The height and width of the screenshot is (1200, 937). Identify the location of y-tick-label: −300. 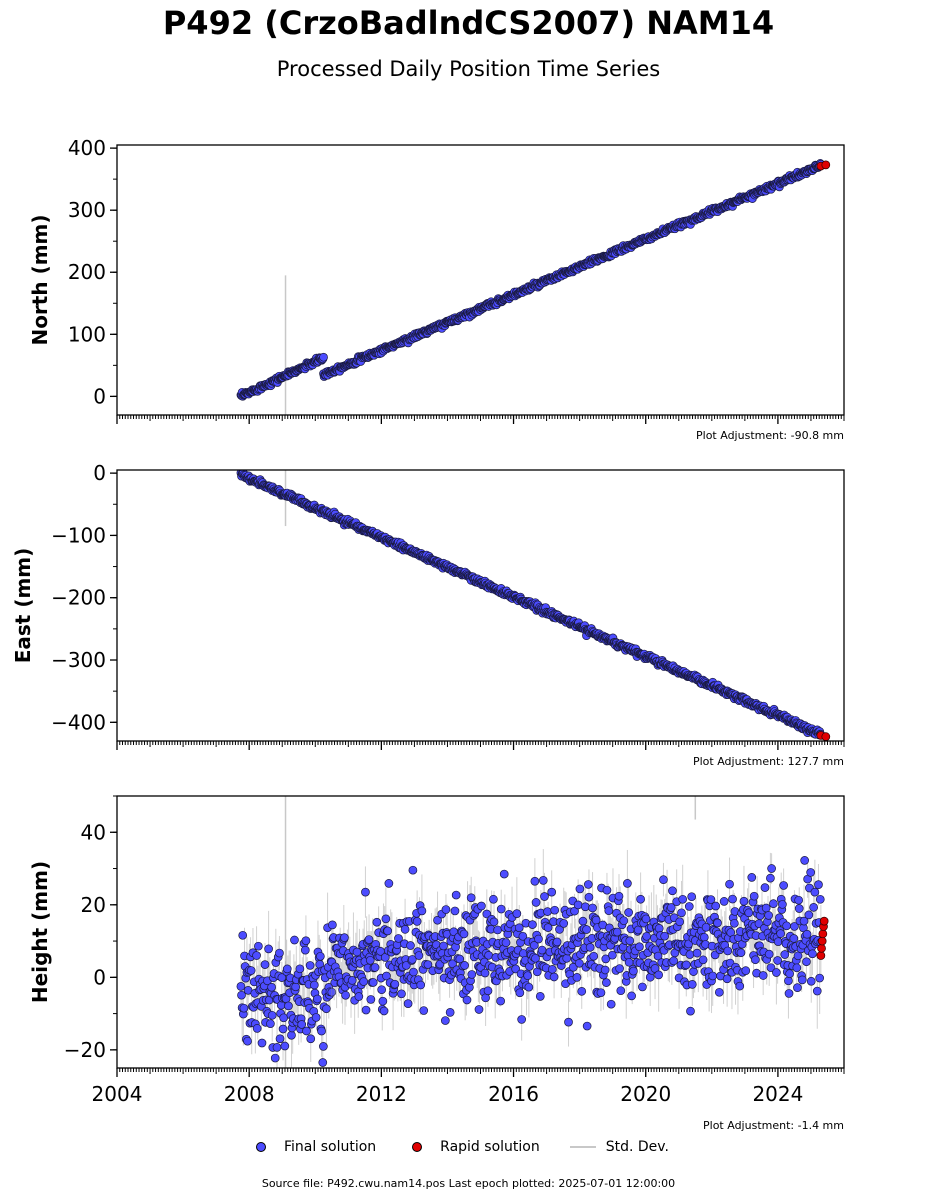
(78, 660).